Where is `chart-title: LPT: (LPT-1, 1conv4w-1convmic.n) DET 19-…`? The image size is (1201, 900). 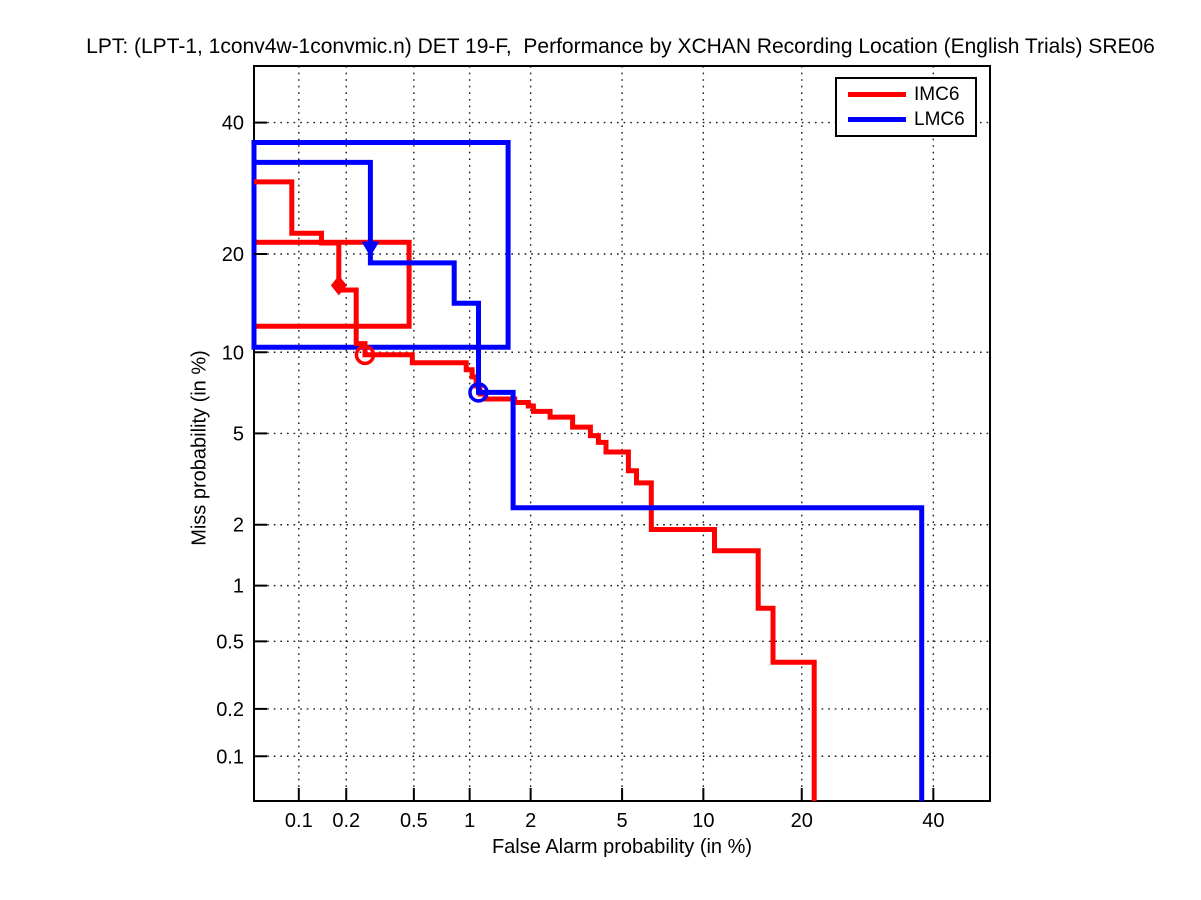
chart-title: LPT: (LPT-1, 1conv4w-1convmic.n) DET 19-… is located at coordinates (620, 46).